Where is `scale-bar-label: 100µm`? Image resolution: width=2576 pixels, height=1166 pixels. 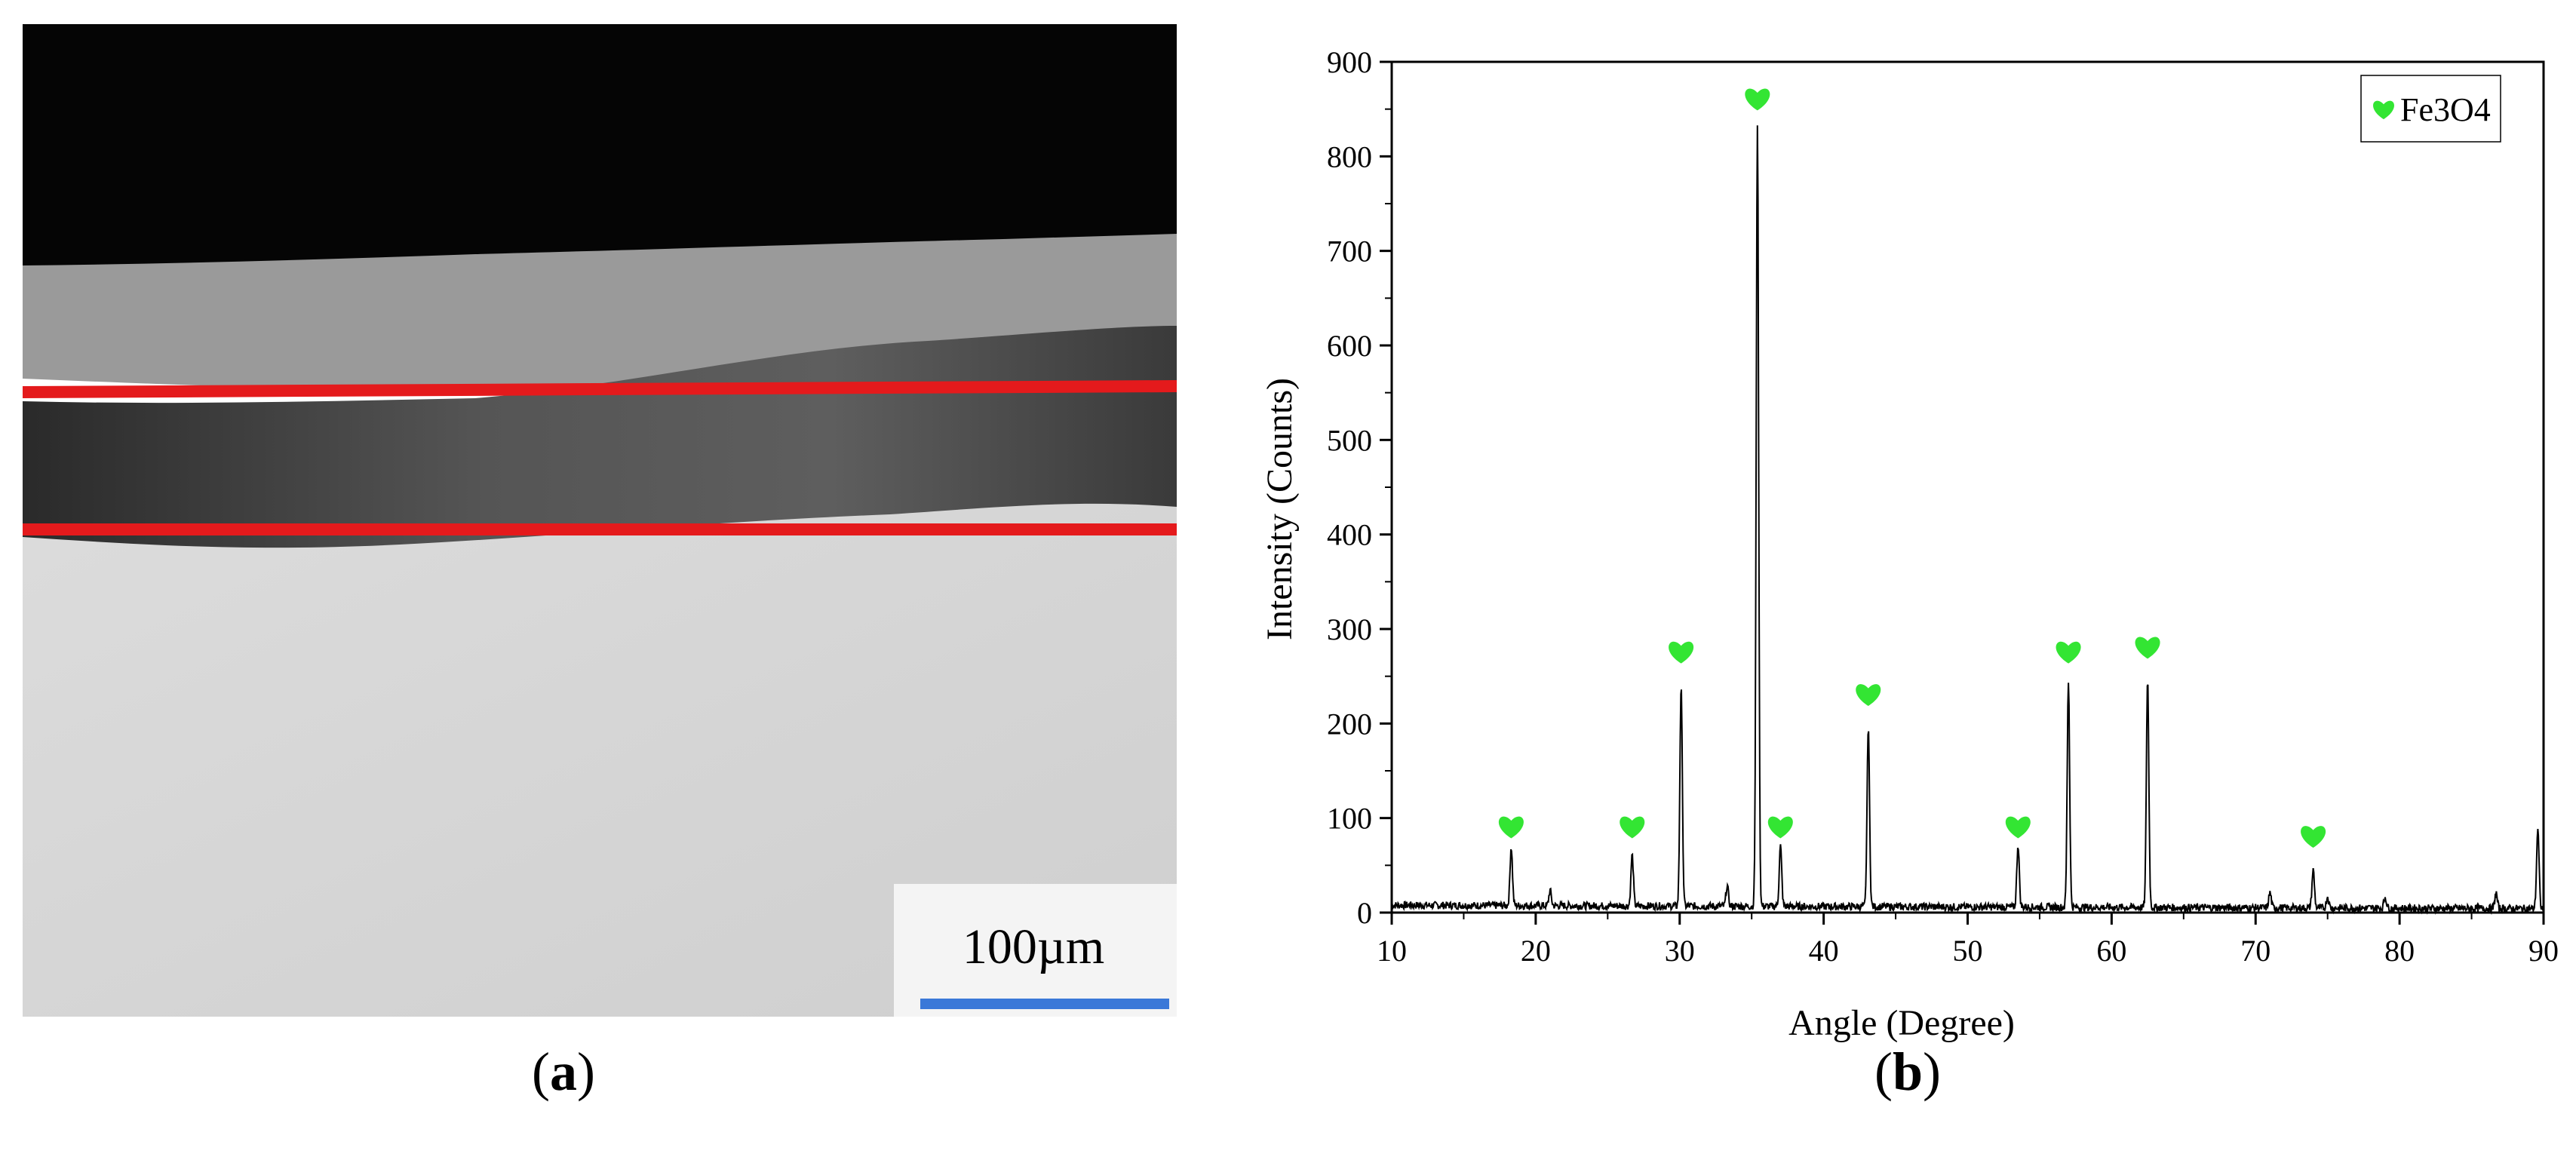
scale-bar-label: 100µm is located at coordinates (1033, 946).